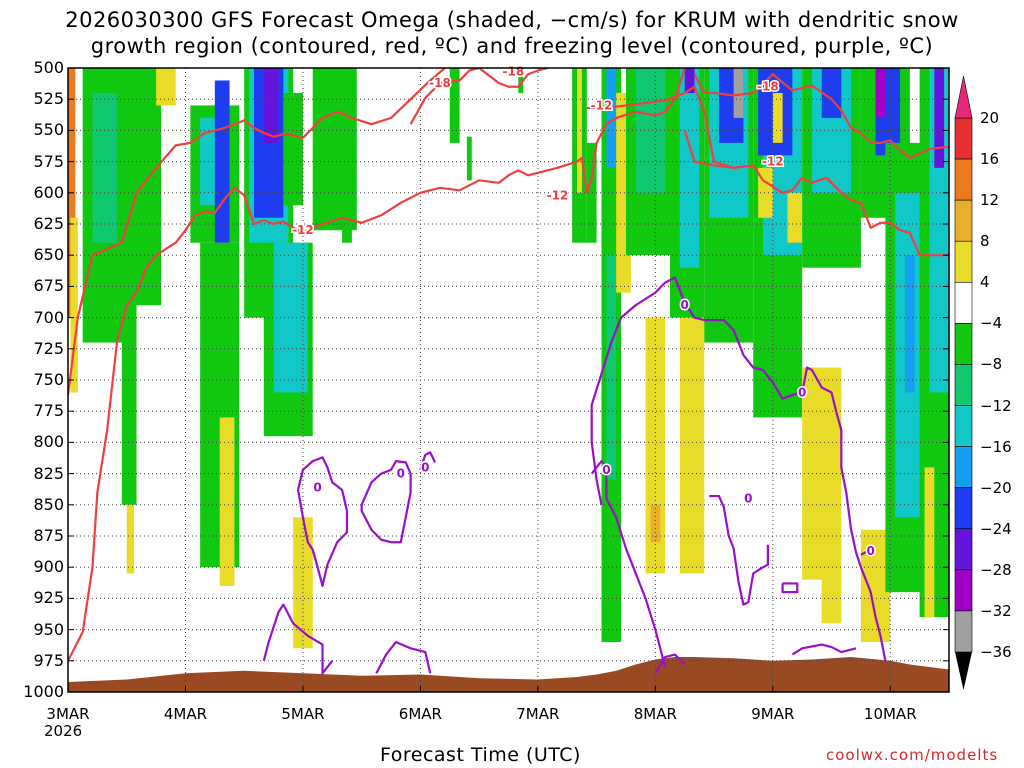 The height and width of the screenshot is (768, 1024). What do you see at coordinates (996, 528) in the screenshot?
I see `colorbar-label-10: −24` at bounding box center [996, 528].